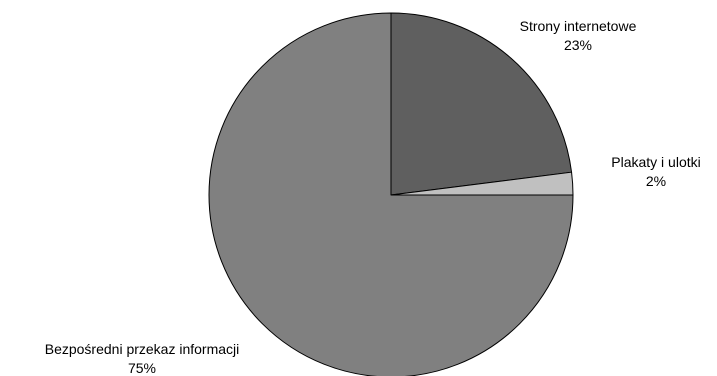 The width and height of the screenshot is (717, 376). I want to click on slice-value-plakaty-i-ulotki: 2%, so click(656, 181).